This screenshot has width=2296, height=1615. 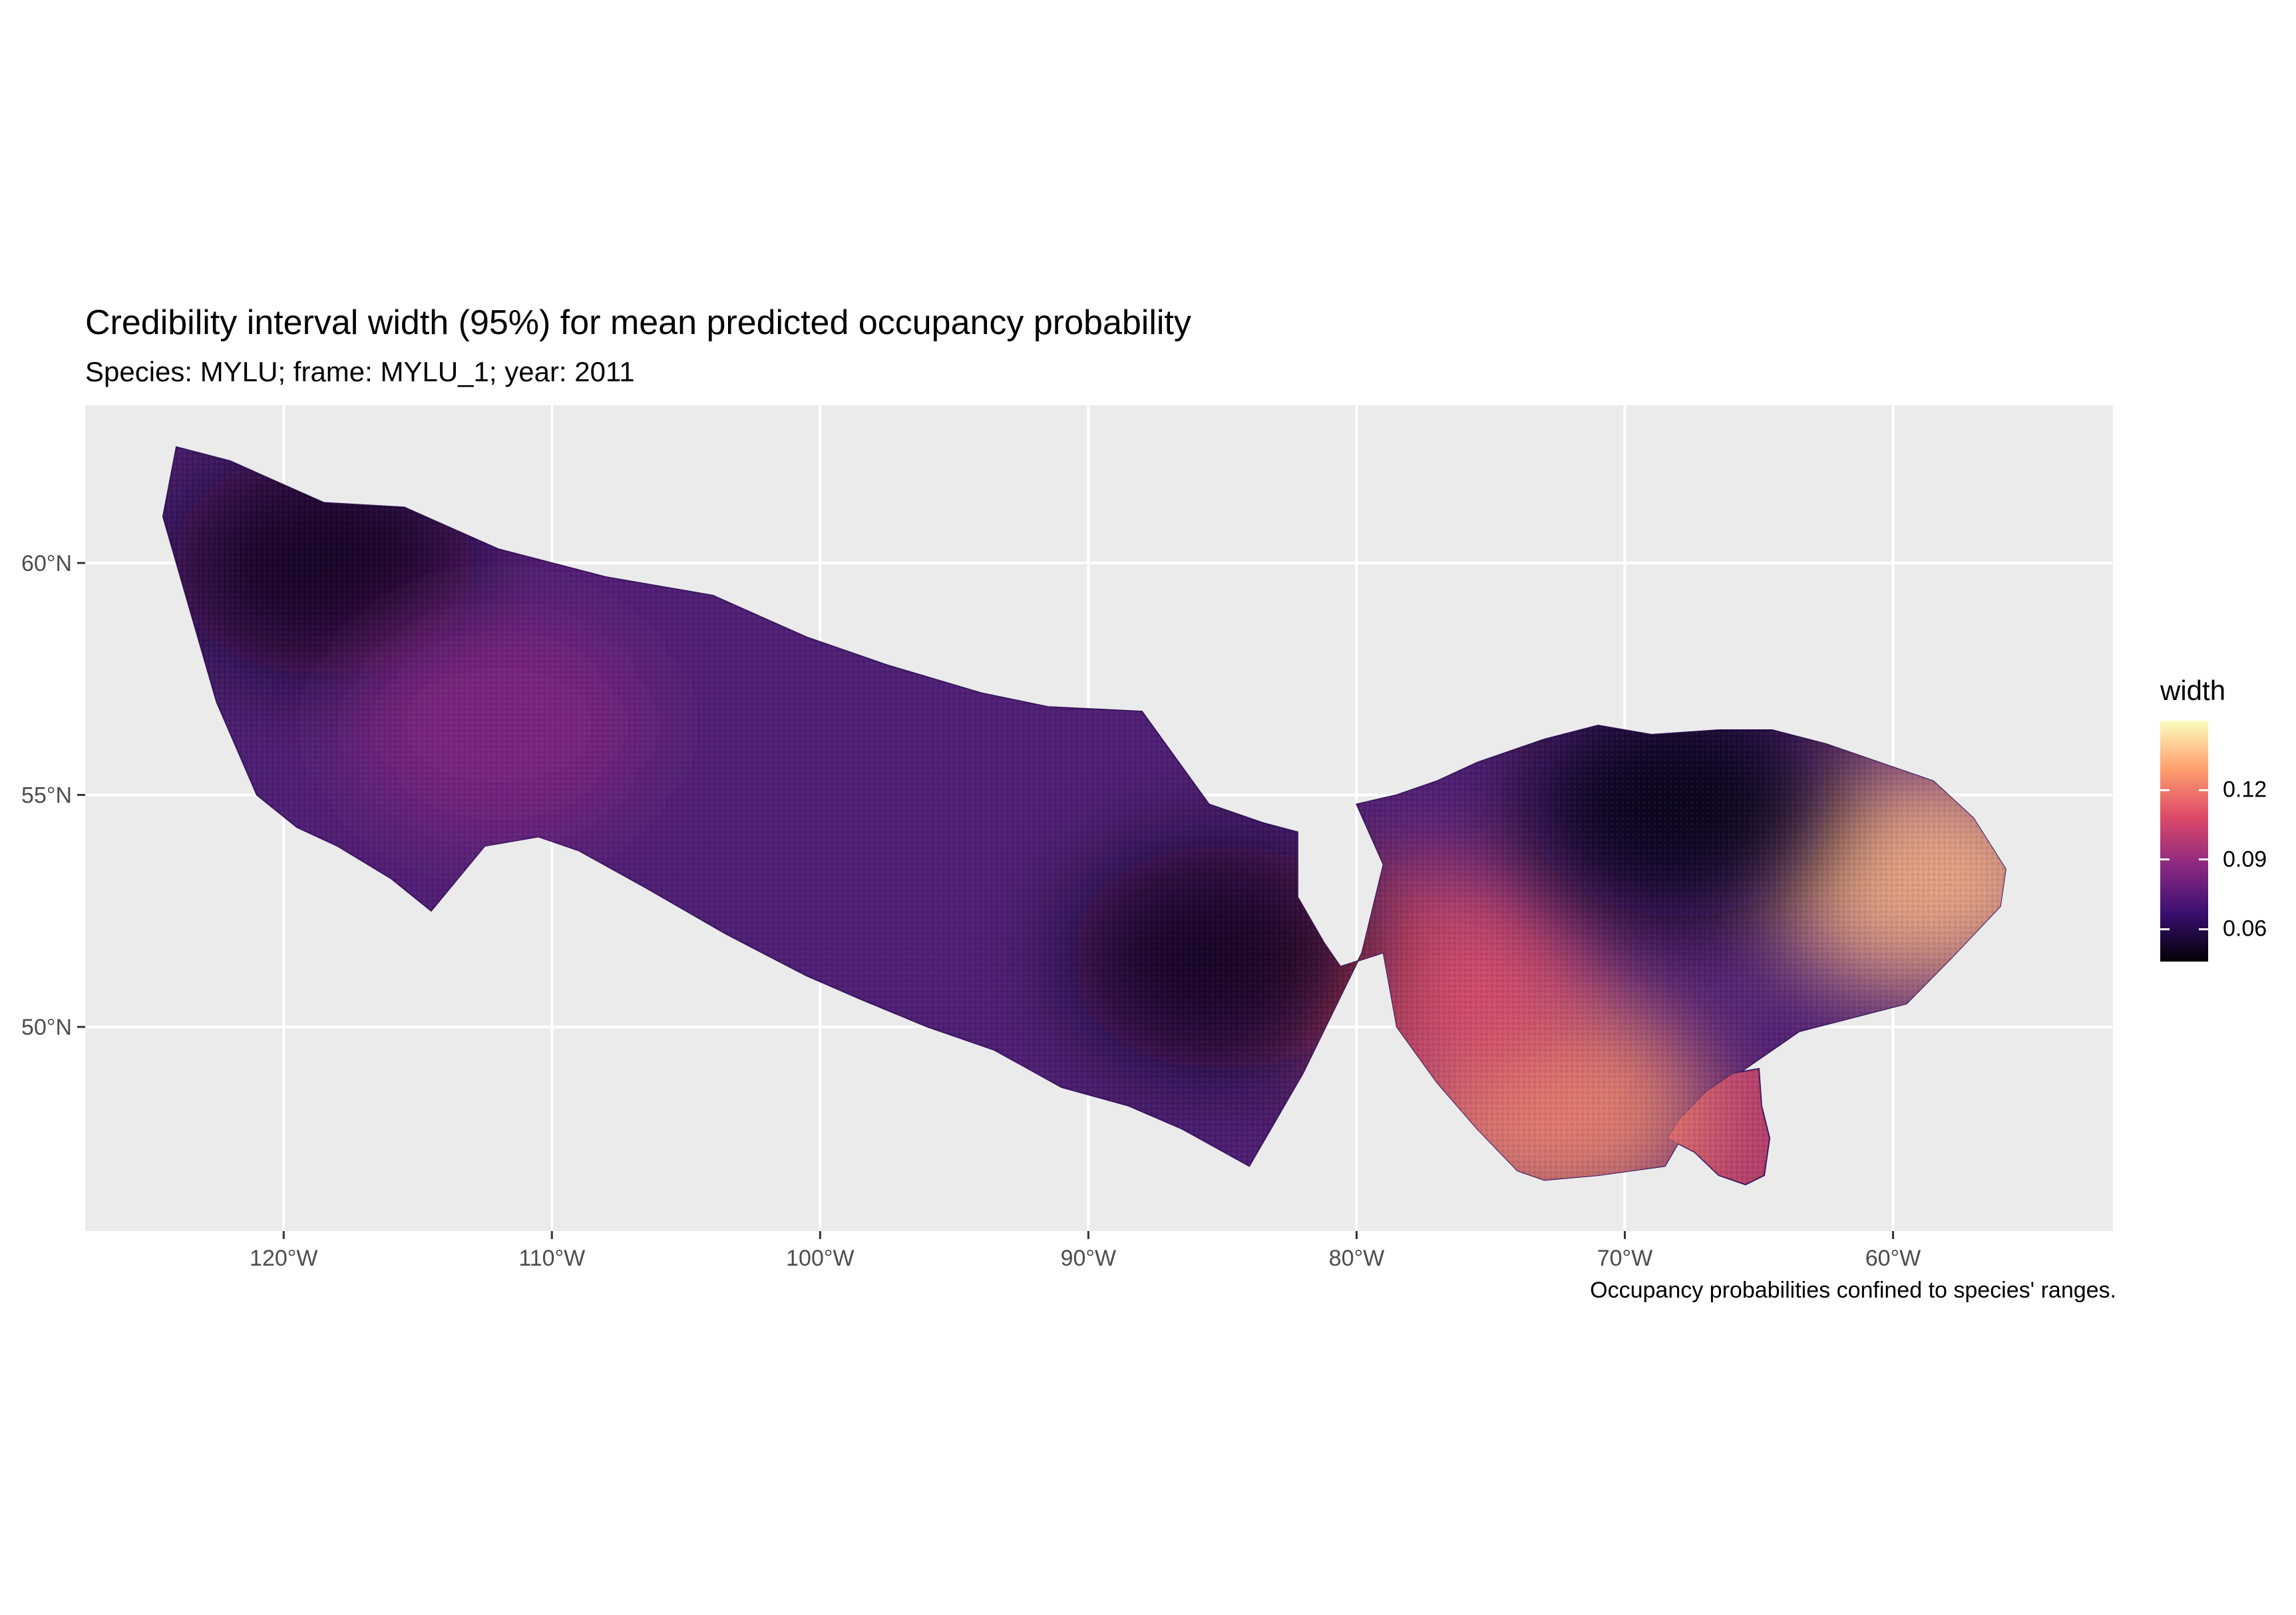 What do you see at coordinates (1357, 1258) in the screenshot?
I see `x-tick-label: 80°W` at bounding box center [1357, 1258].